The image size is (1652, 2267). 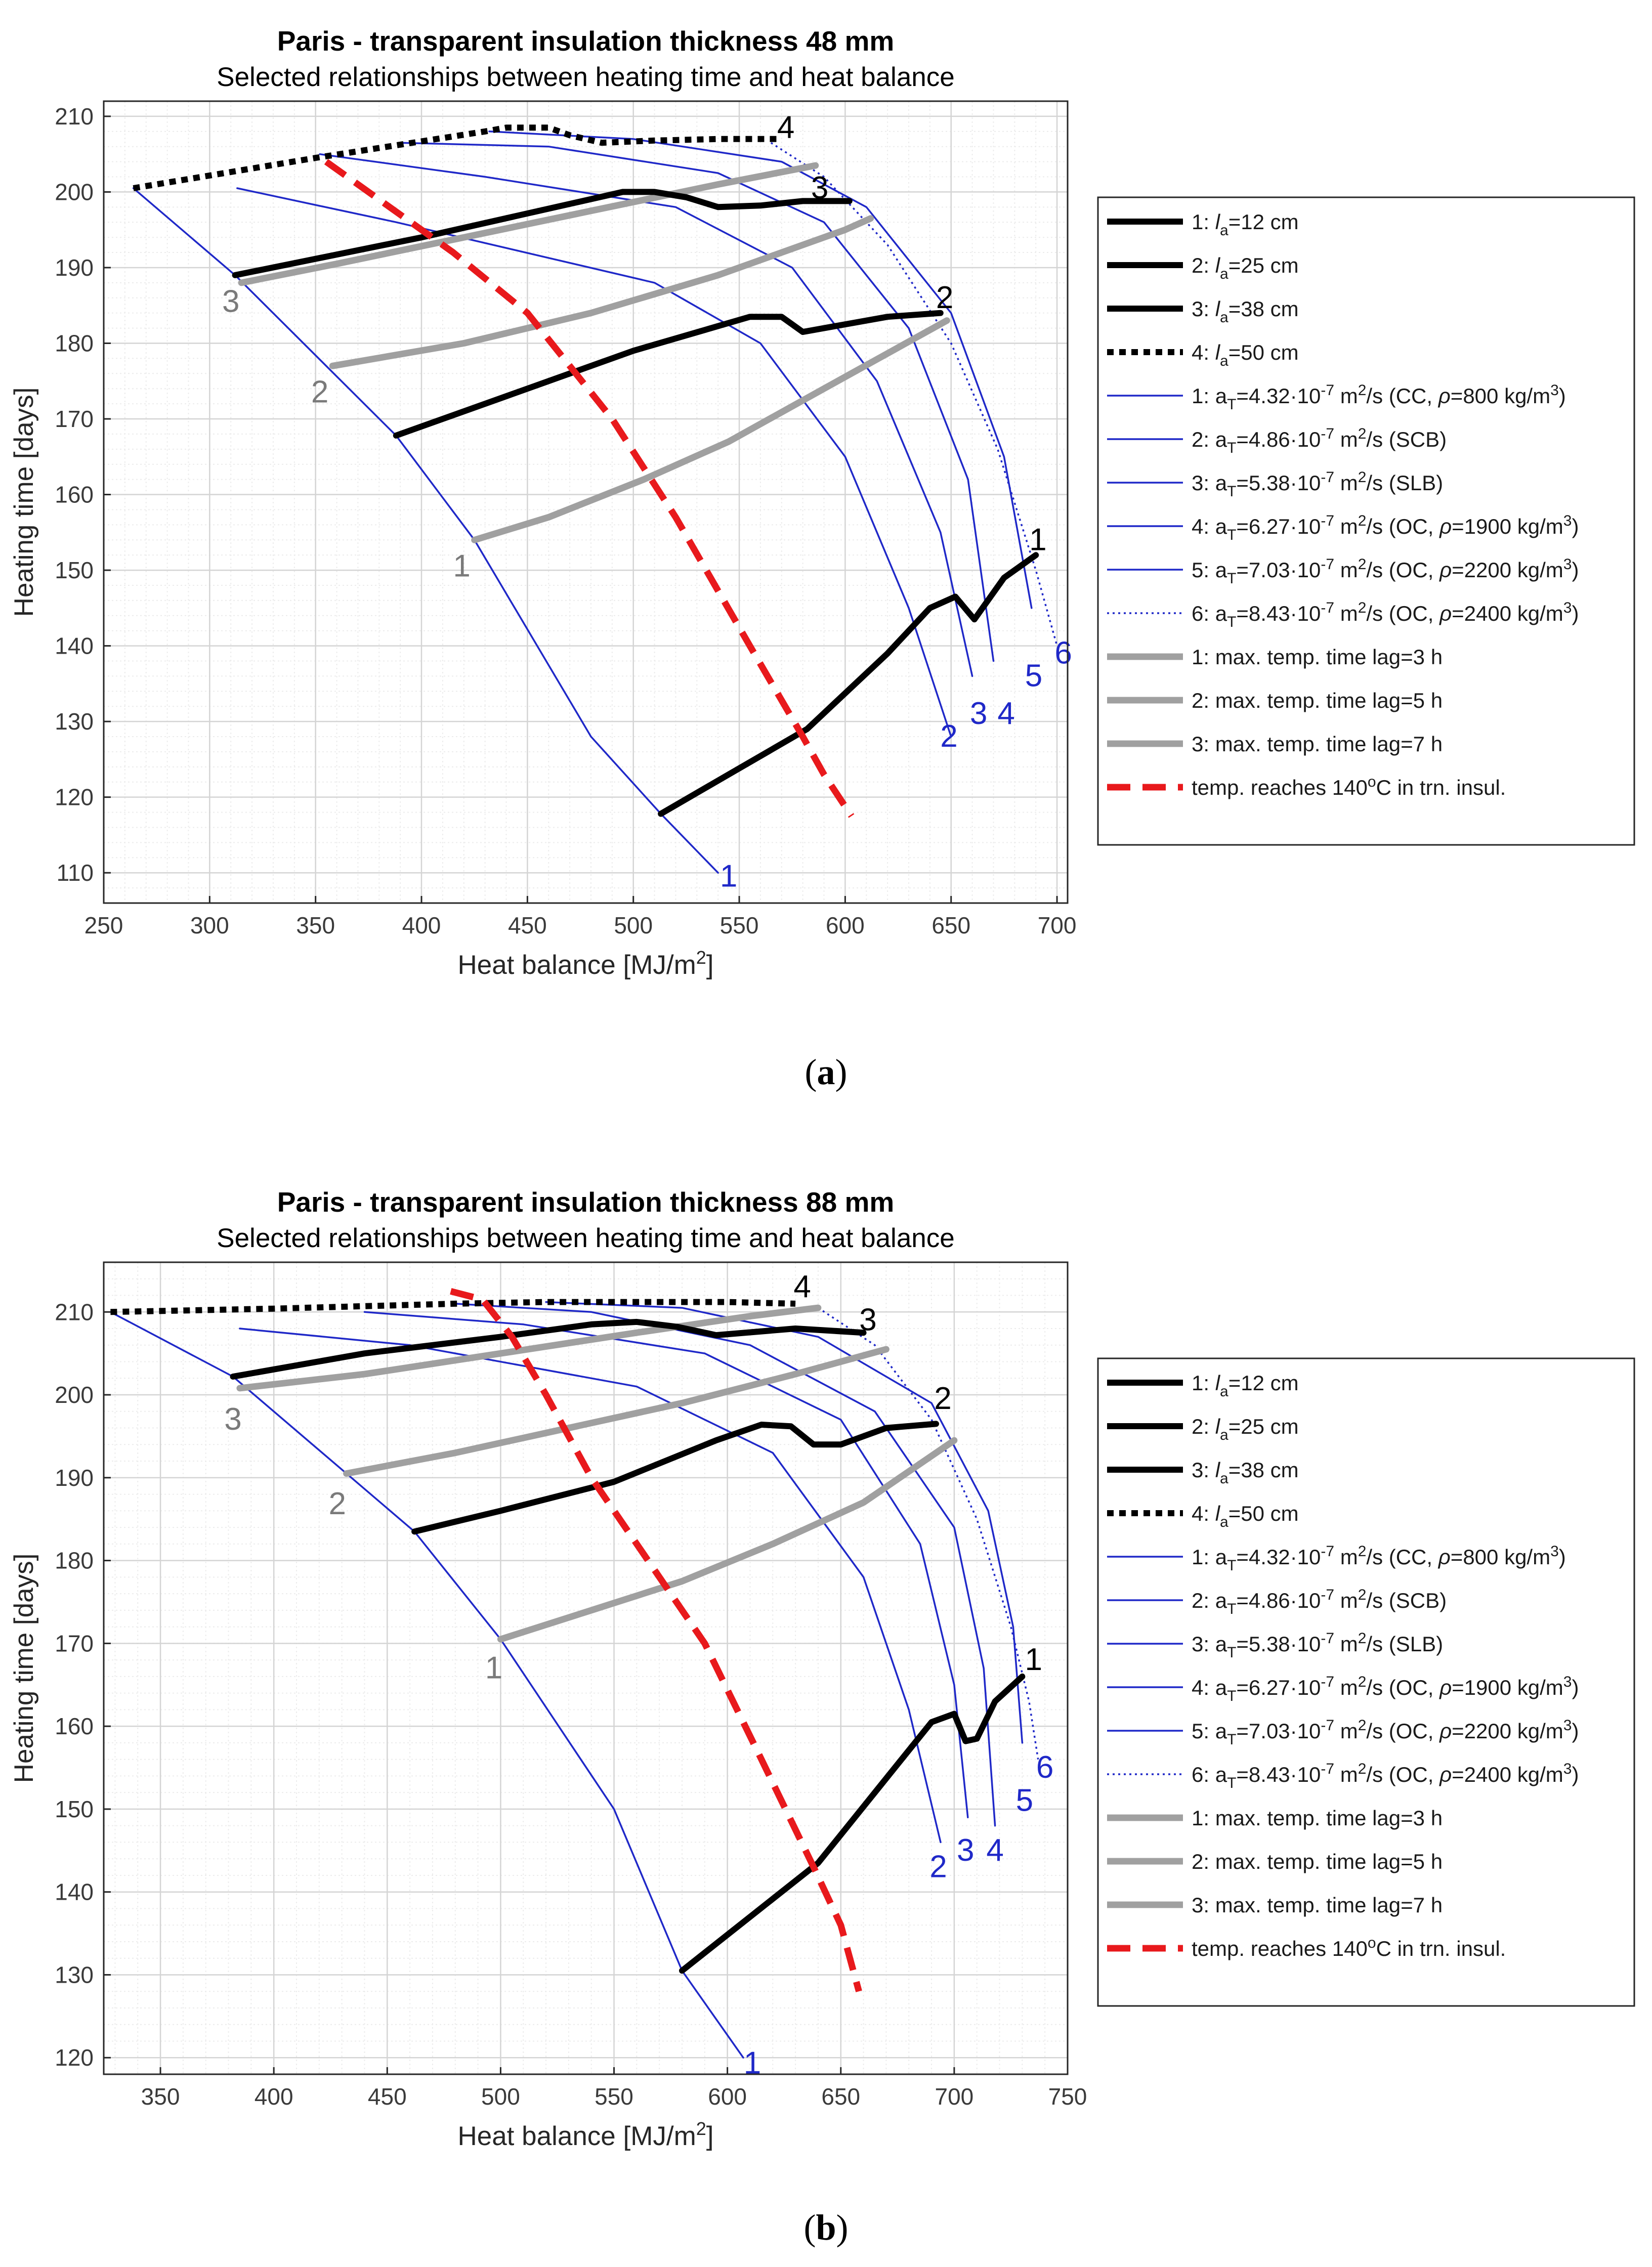 I want to click on x-tick-label: 300, so click(x=209, y=925).